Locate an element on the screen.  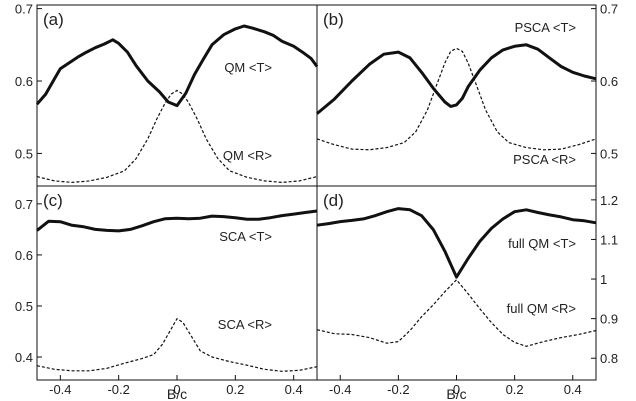
panel-label: (d) is located at coordinates (333, 200).